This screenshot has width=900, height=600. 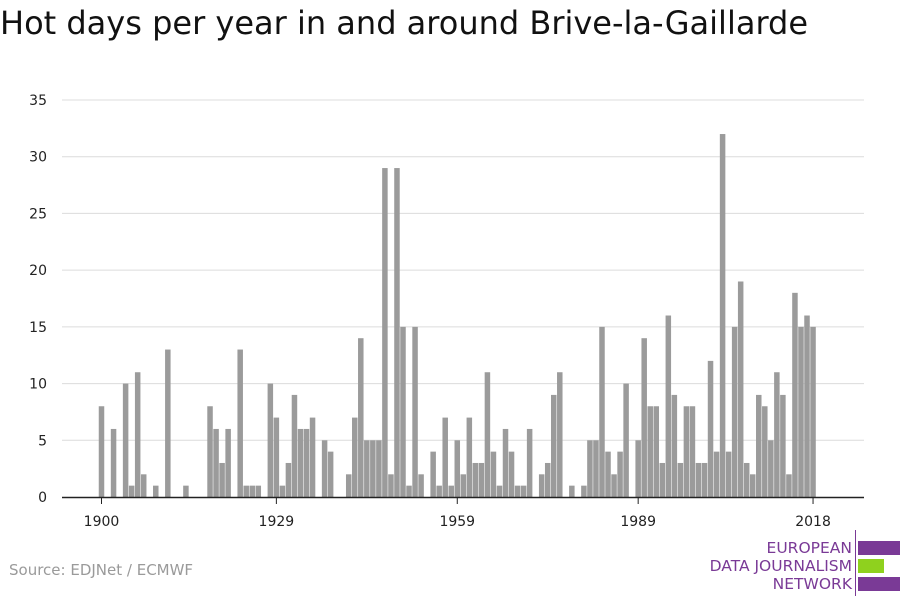 I want to click on bar-1962, so click(x=475, y=479).